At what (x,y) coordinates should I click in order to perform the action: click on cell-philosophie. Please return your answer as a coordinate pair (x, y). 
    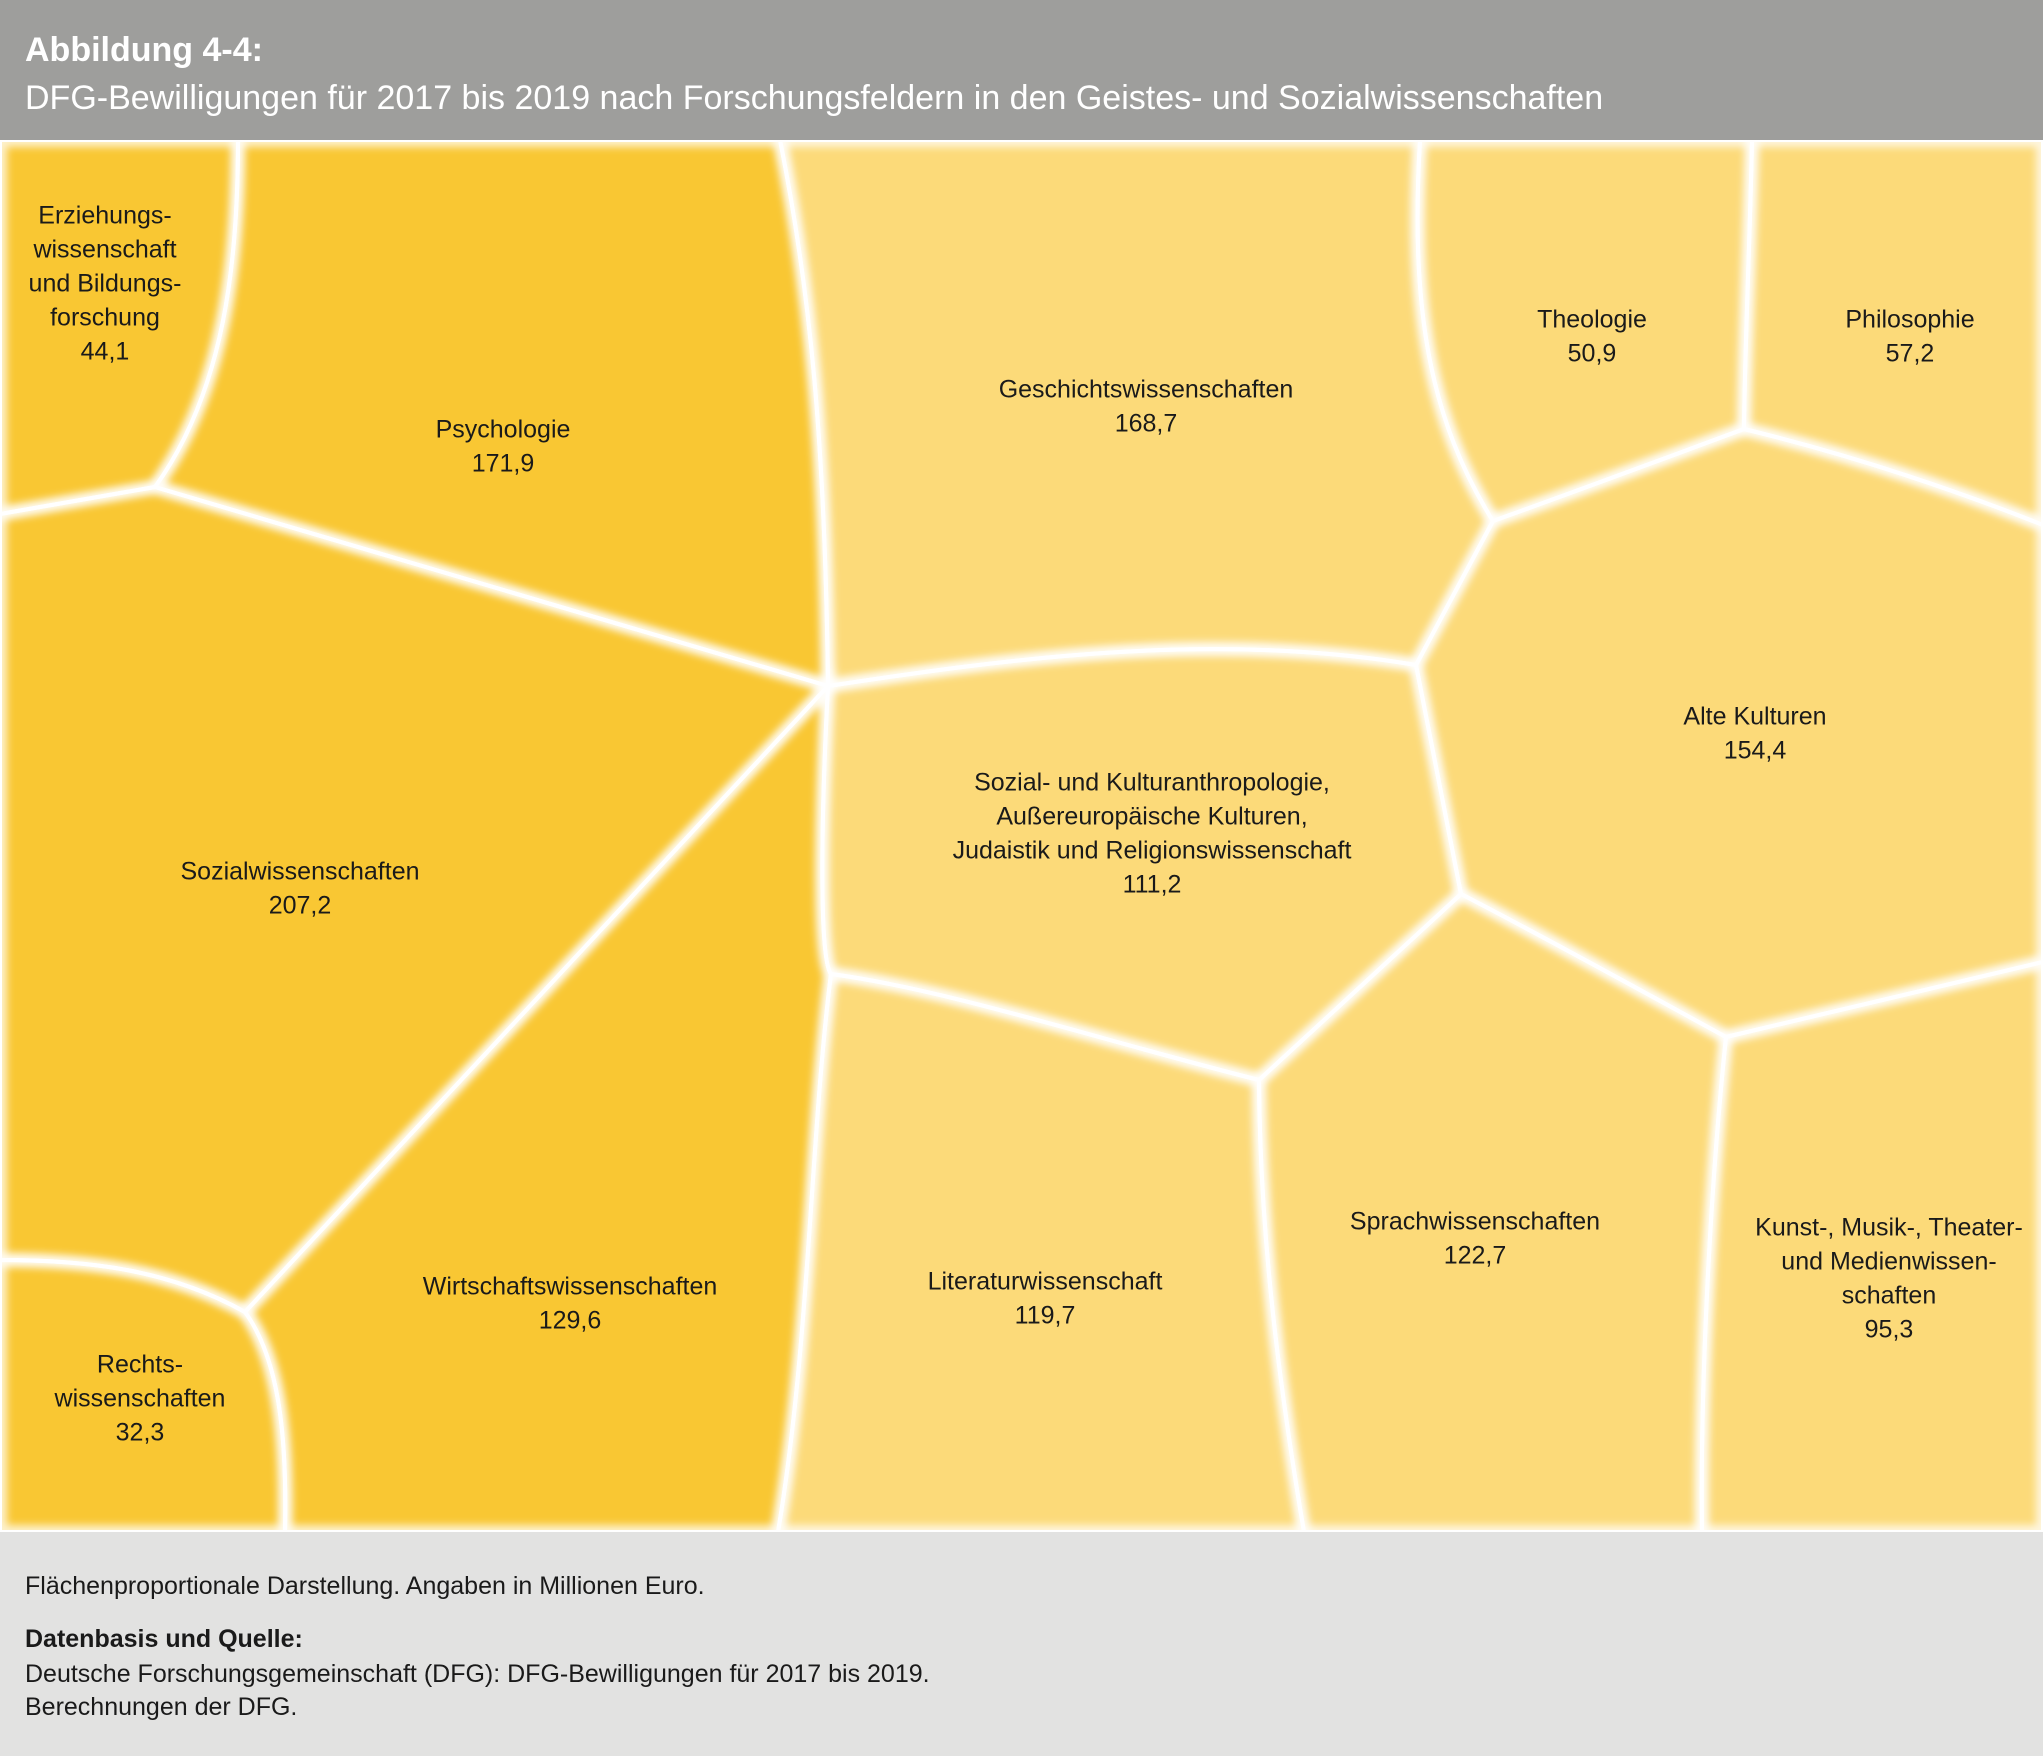
    Looking at the image, I should click on (1893, 332).